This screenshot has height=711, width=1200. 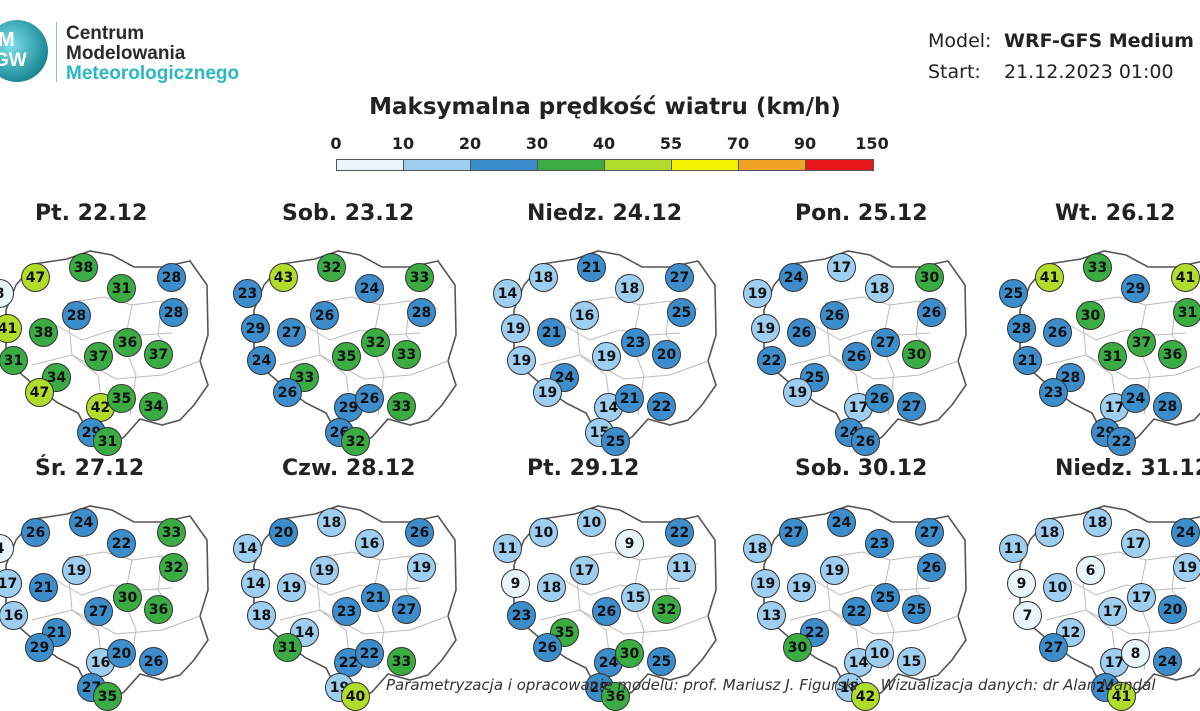 I want to click on station-marker: 47, so click(x=39, y=392).